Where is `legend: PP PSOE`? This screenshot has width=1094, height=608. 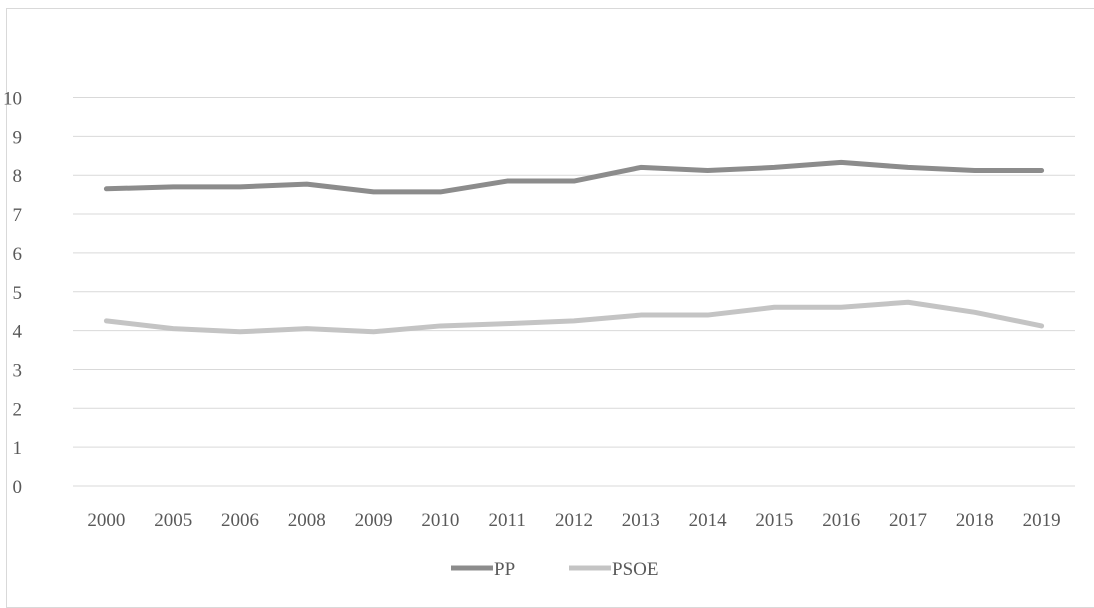
legend: PP PSOE is located at coordinates (554, 569).